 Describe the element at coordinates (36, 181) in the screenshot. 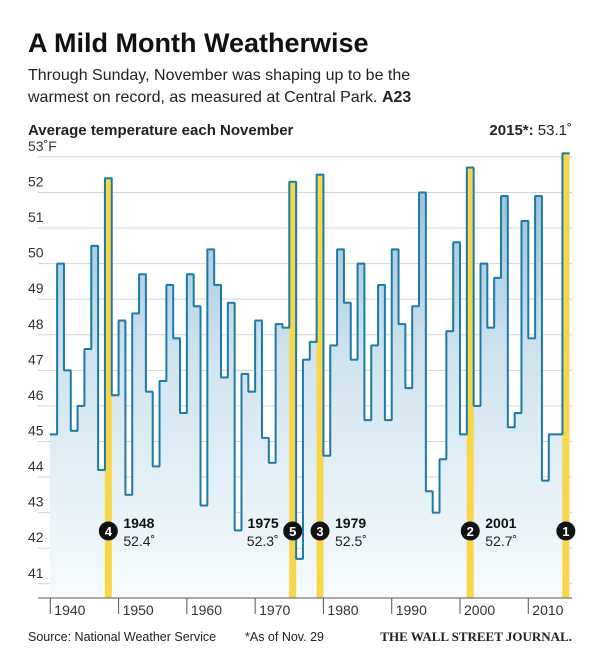

I see `y-tick-label: 52` at that location.